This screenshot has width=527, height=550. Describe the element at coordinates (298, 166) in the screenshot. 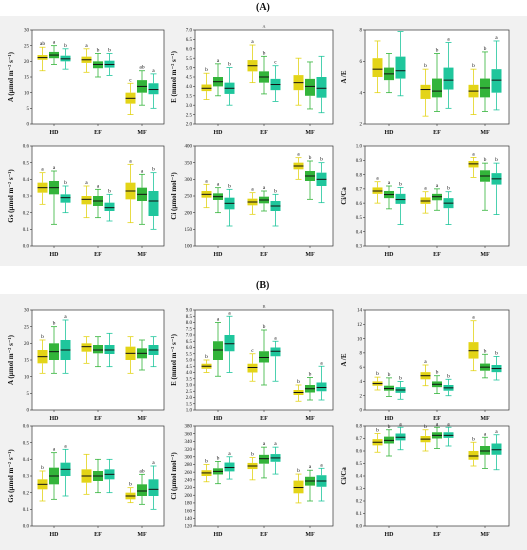

I see `box-mf-s1: a` at that location.